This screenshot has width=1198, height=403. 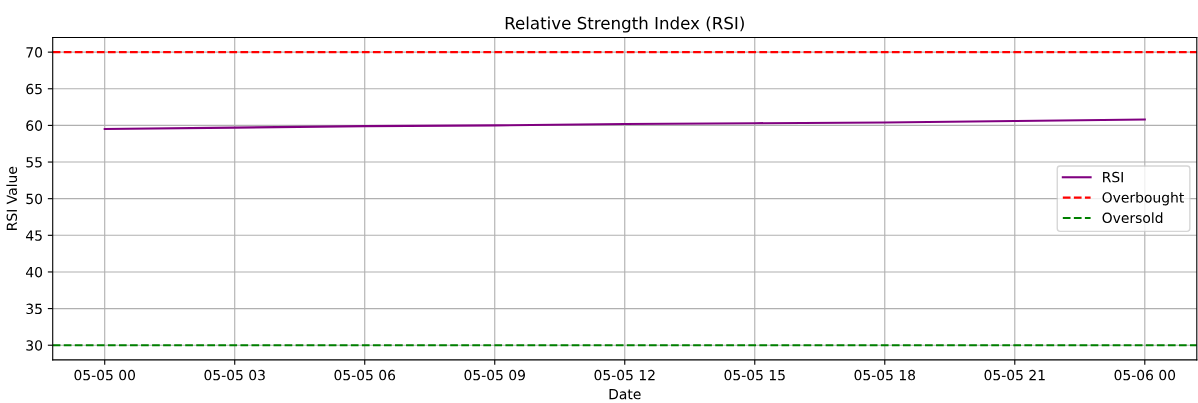 I want to click on x-tick-label: 05-05 00, so click(x=105, y=375).